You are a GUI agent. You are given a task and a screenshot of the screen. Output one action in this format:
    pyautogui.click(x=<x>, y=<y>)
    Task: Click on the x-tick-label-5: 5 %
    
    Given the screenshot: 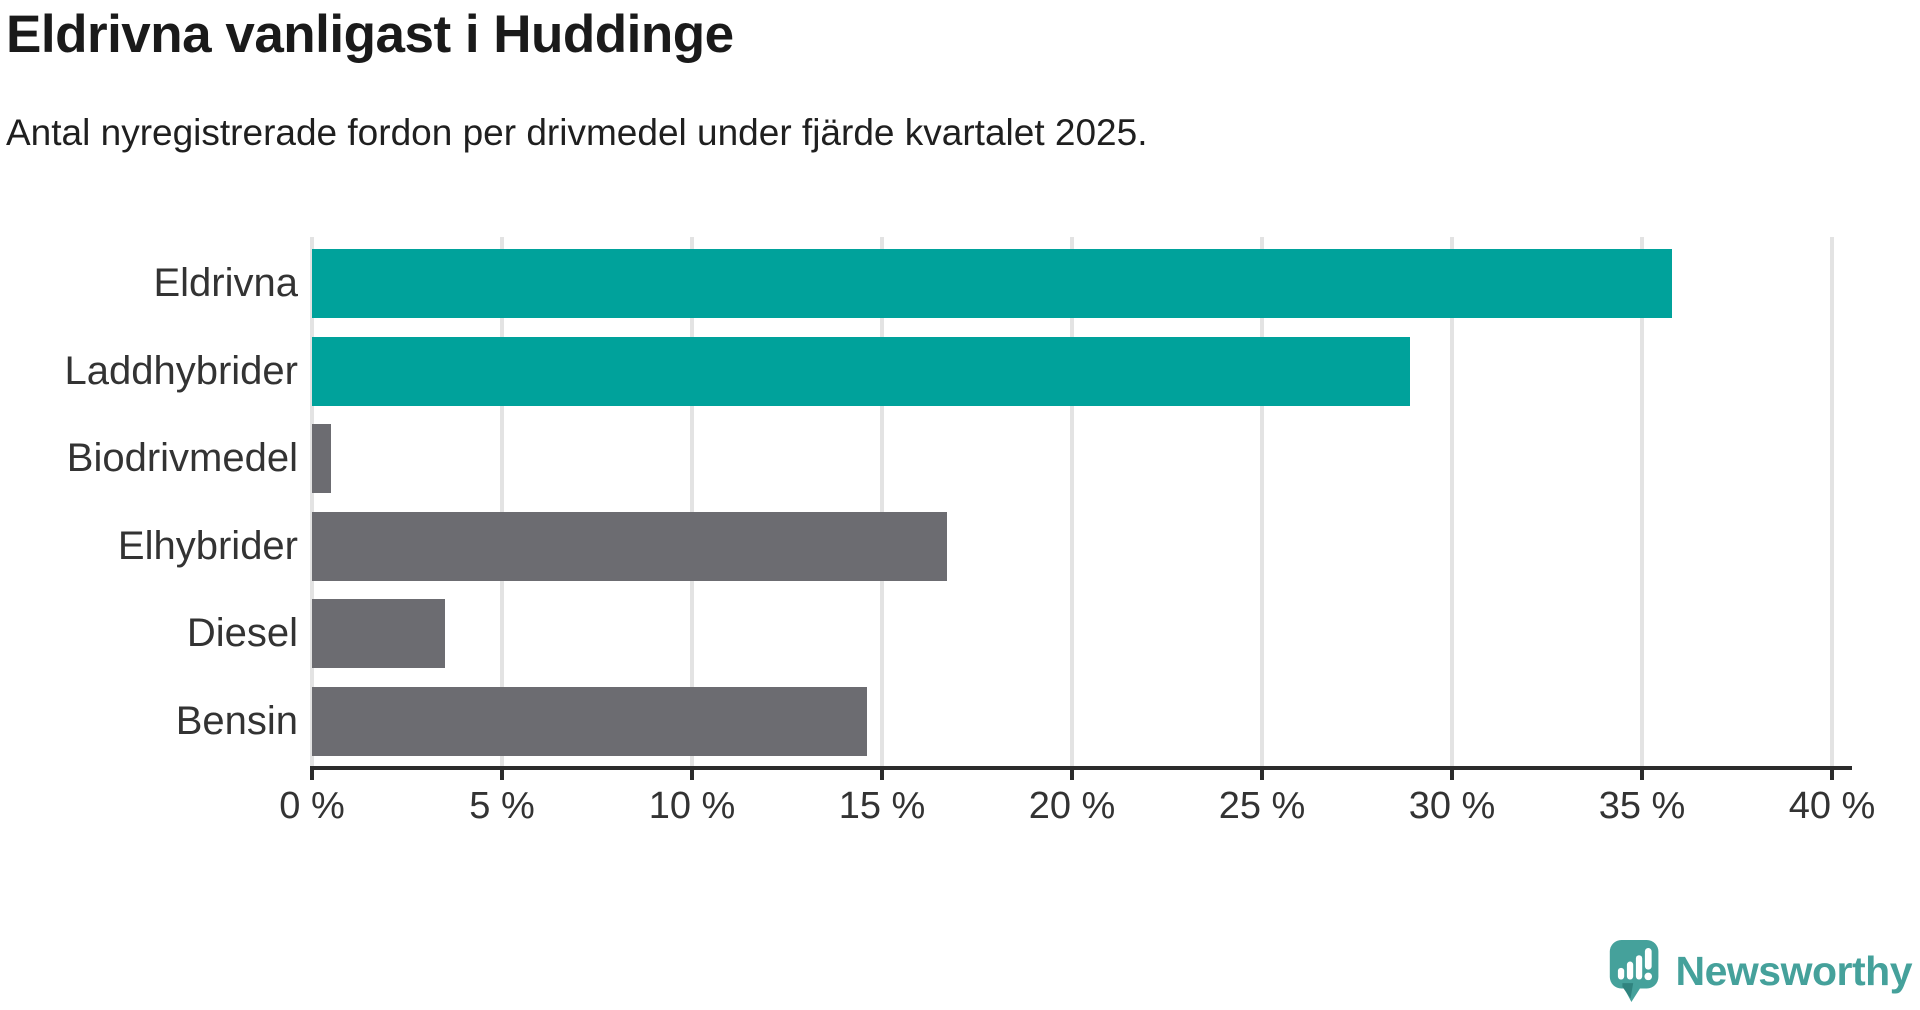 What is the action you would take?
    pyautogui.click(x=502, y=806)
    